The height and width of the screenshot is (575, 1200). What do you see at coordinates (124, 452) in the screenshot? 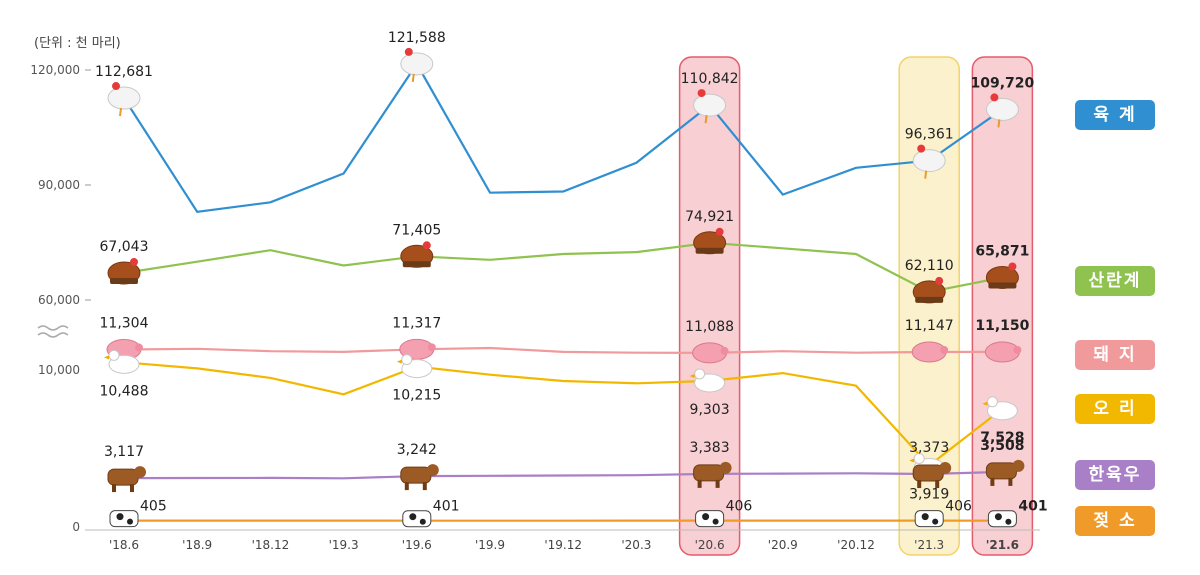
I see `data-label-hanwoo: 3,117` at bounding box center [124, 452].